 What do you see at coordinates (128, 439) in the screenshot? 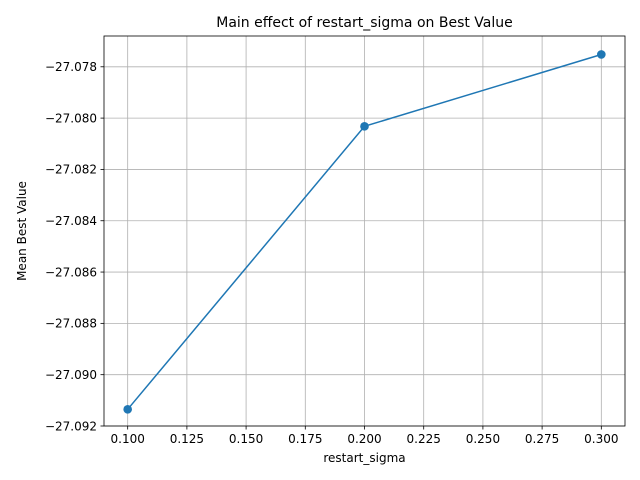
I see `x-tick-label: 0.100` at bounding box center [128, 439].